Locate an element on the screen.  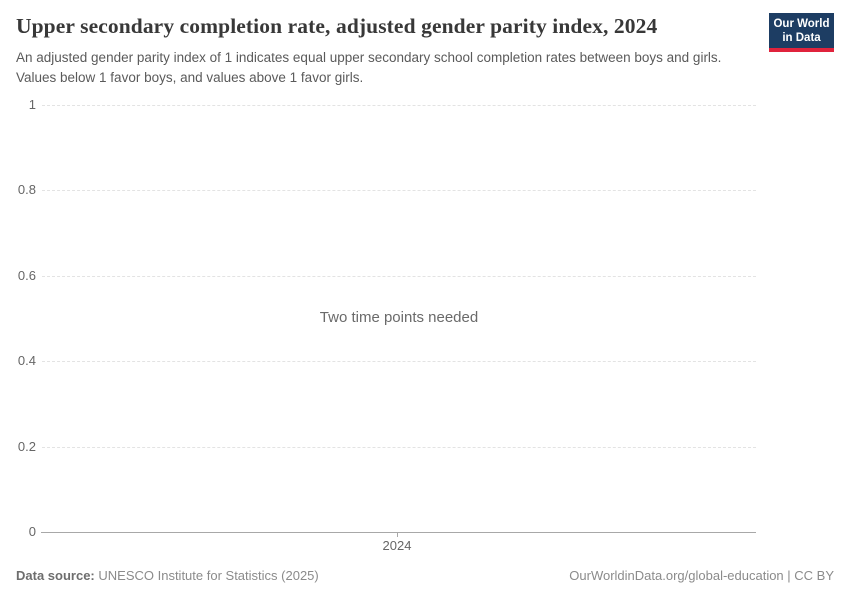
y-tick-label-0: 0 is located at coordinates (32, 531).